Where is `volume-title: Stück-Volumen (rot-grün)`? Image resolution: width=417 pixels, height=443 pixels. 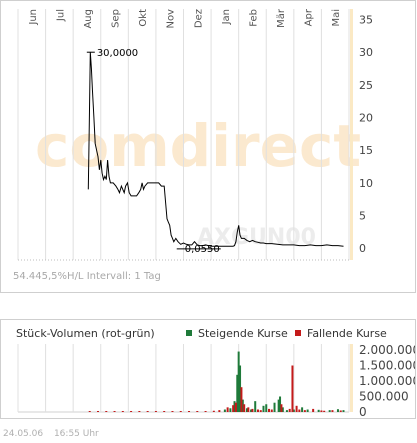
volume-title: Stück-Volumen (rot-grün) is located at coordinates (85, 333).